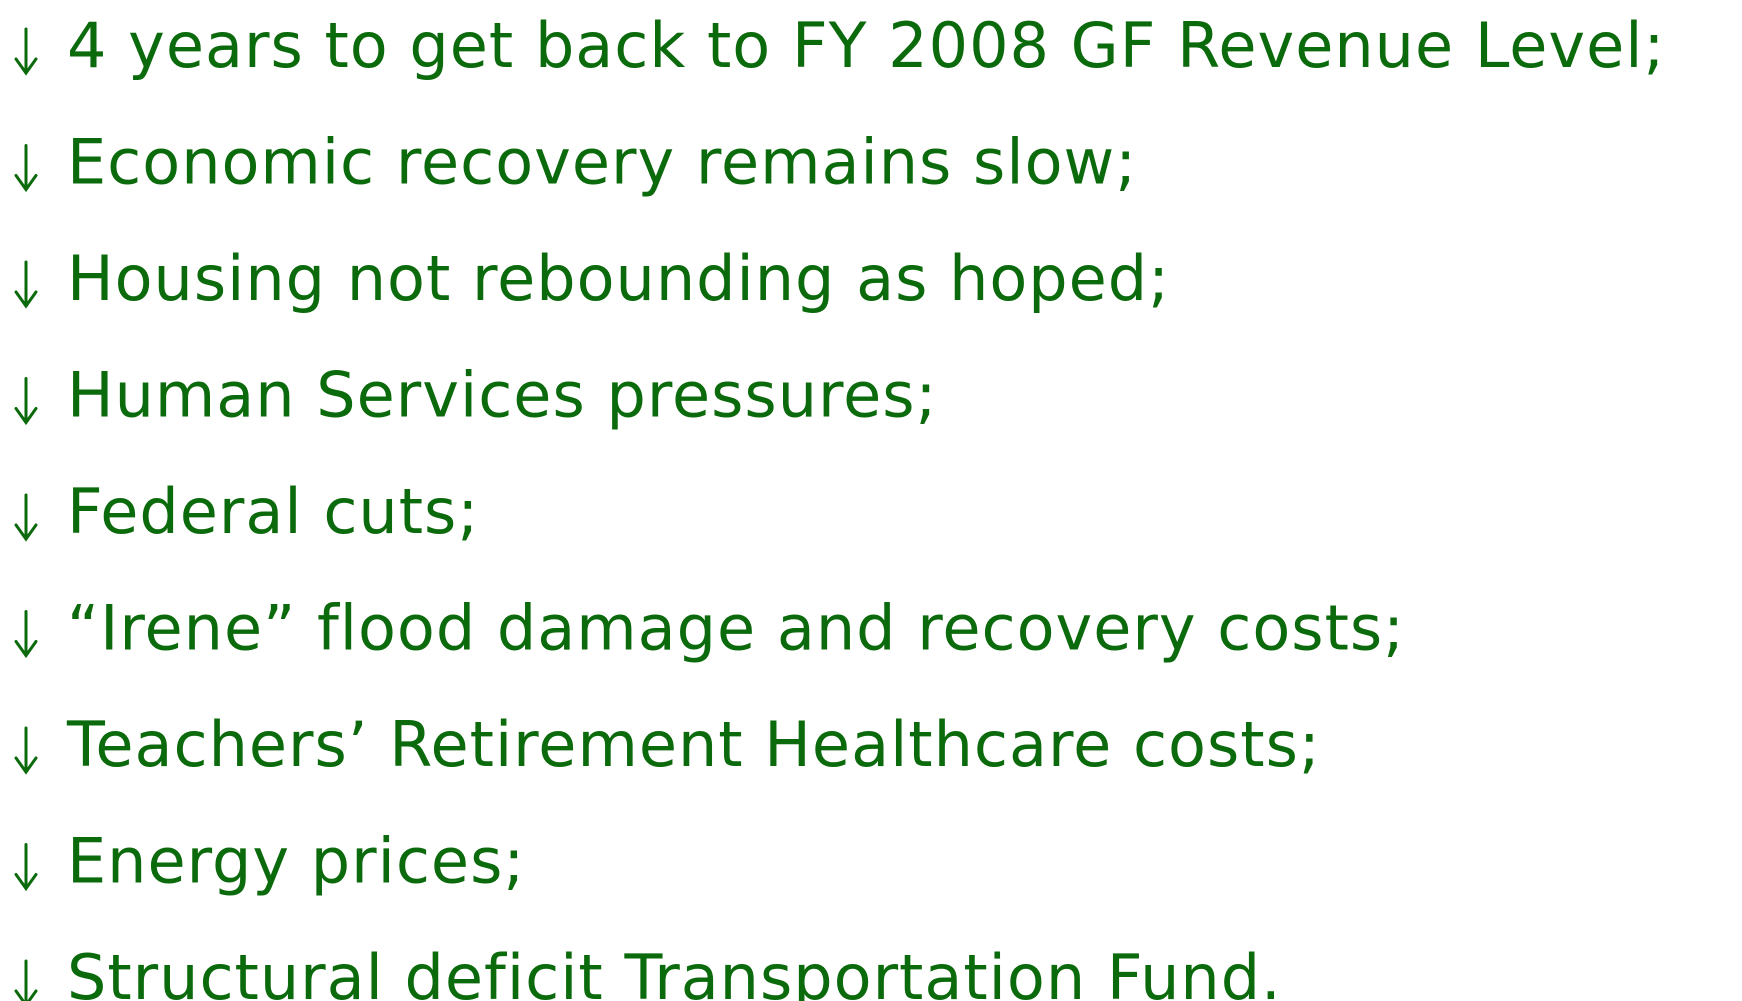  I want to click on bullet-text: Human Services pressures;, so click(502, 395).